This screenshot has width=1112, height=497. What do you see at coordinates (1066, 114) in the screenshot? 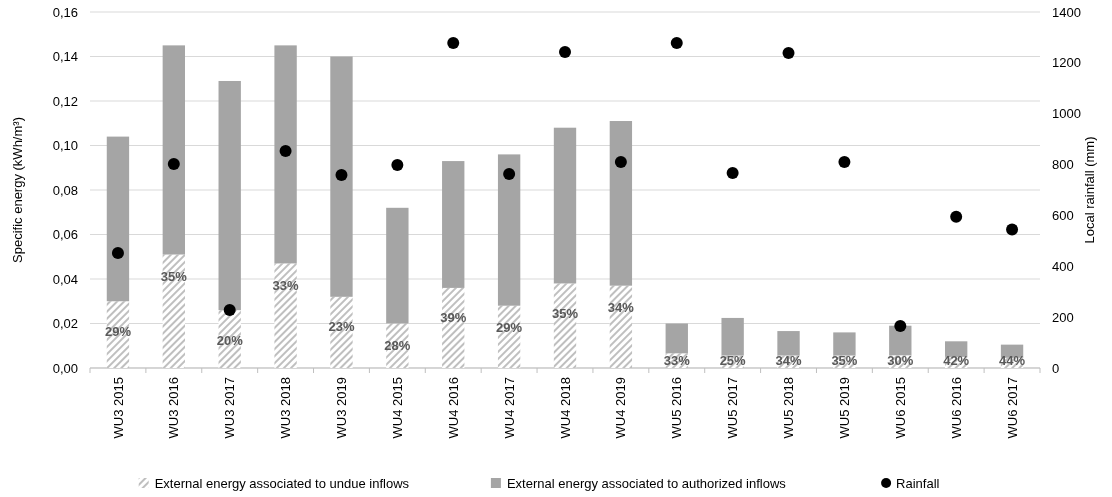
I see `y2-tick-label: 1000` at bounding box center [1066, 114].